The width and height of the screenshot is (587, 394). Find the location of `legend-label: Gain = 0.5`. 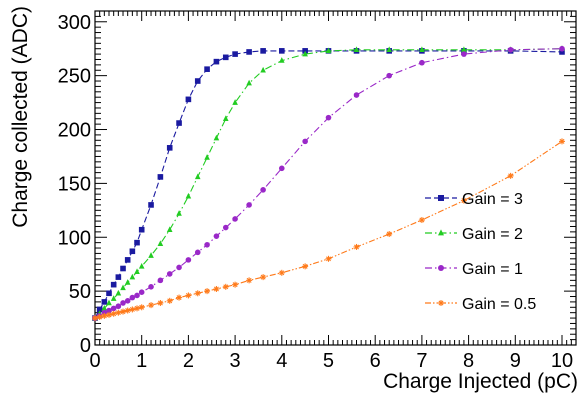

legend-label: Gain = 0.5 is located at coordinates (499, 304).